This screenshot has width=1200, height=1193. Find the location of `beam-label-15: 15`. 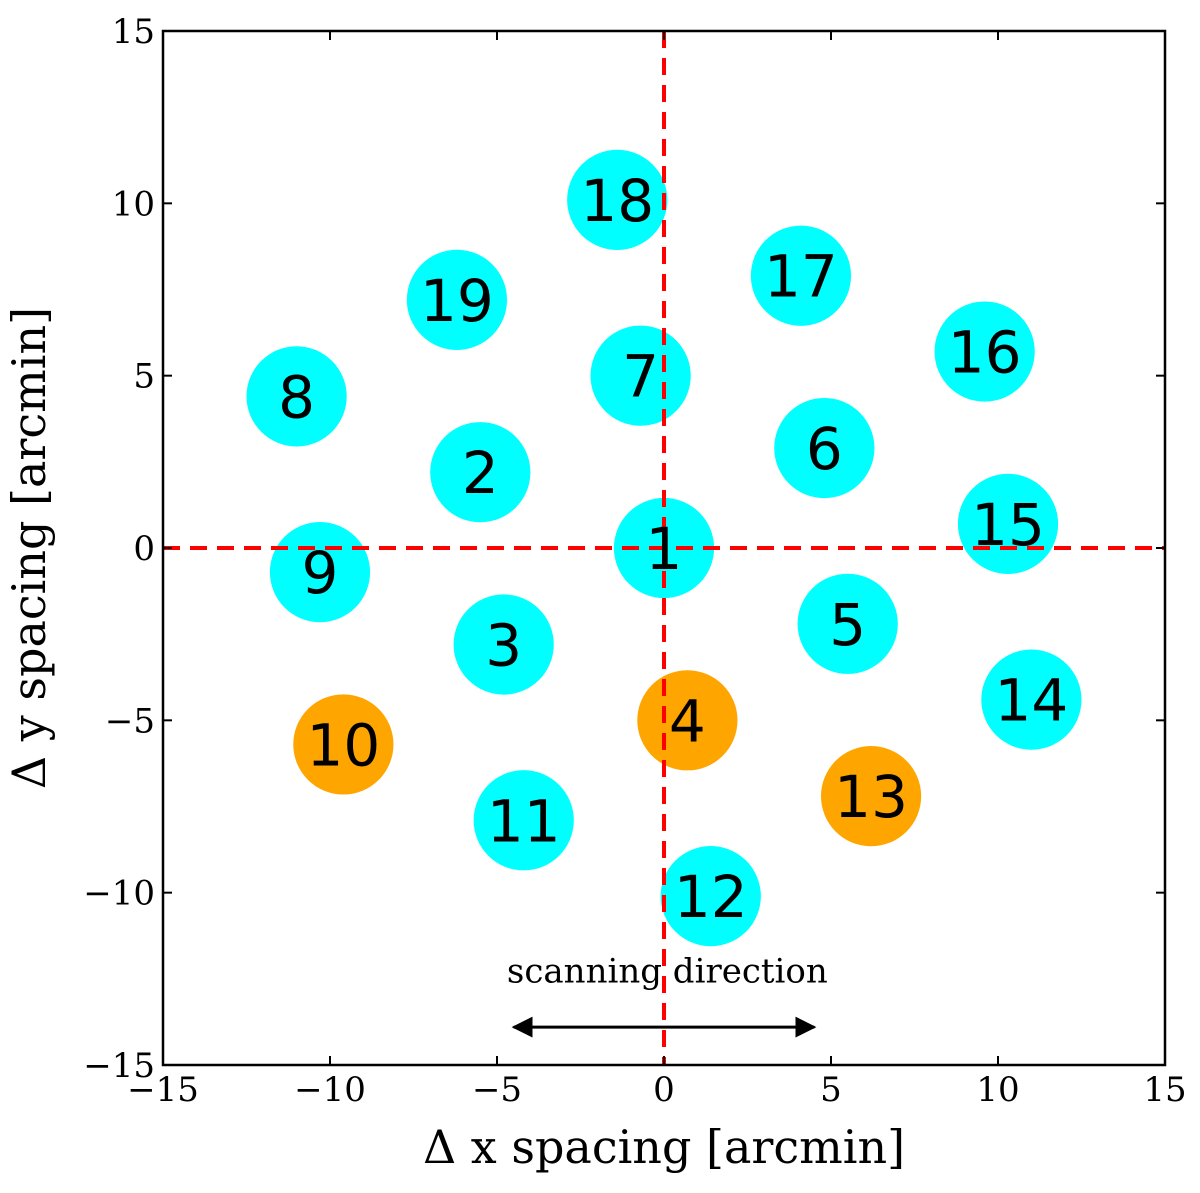

beam-label-15: 15 is located at coordinates (1008, 525).